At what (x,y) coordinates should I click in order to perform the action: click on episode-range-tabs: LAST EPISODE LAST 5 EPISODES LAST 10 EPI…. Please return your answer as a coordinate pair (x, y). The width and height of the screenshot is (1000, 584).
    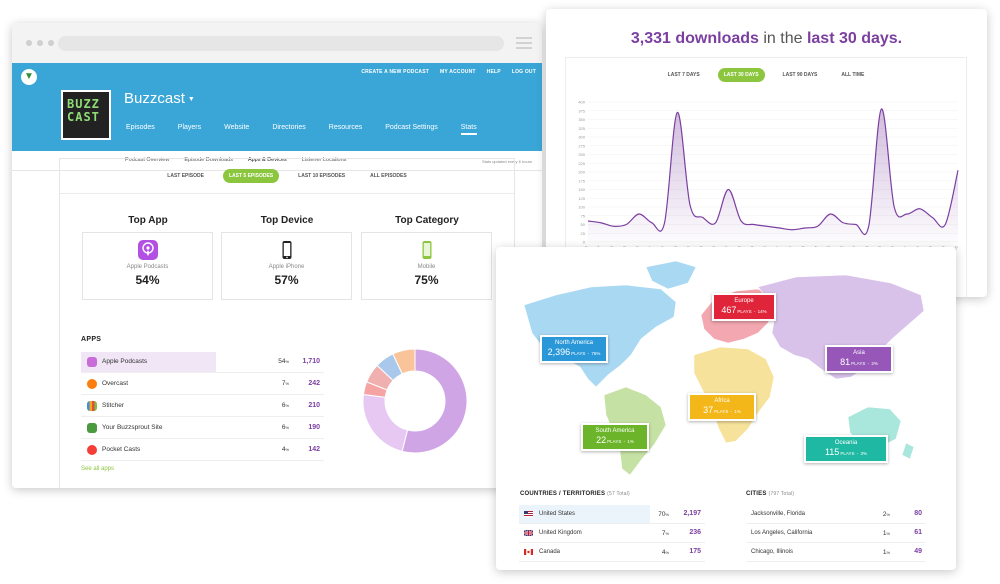
    Looking at the image, I should click on (287, 176).